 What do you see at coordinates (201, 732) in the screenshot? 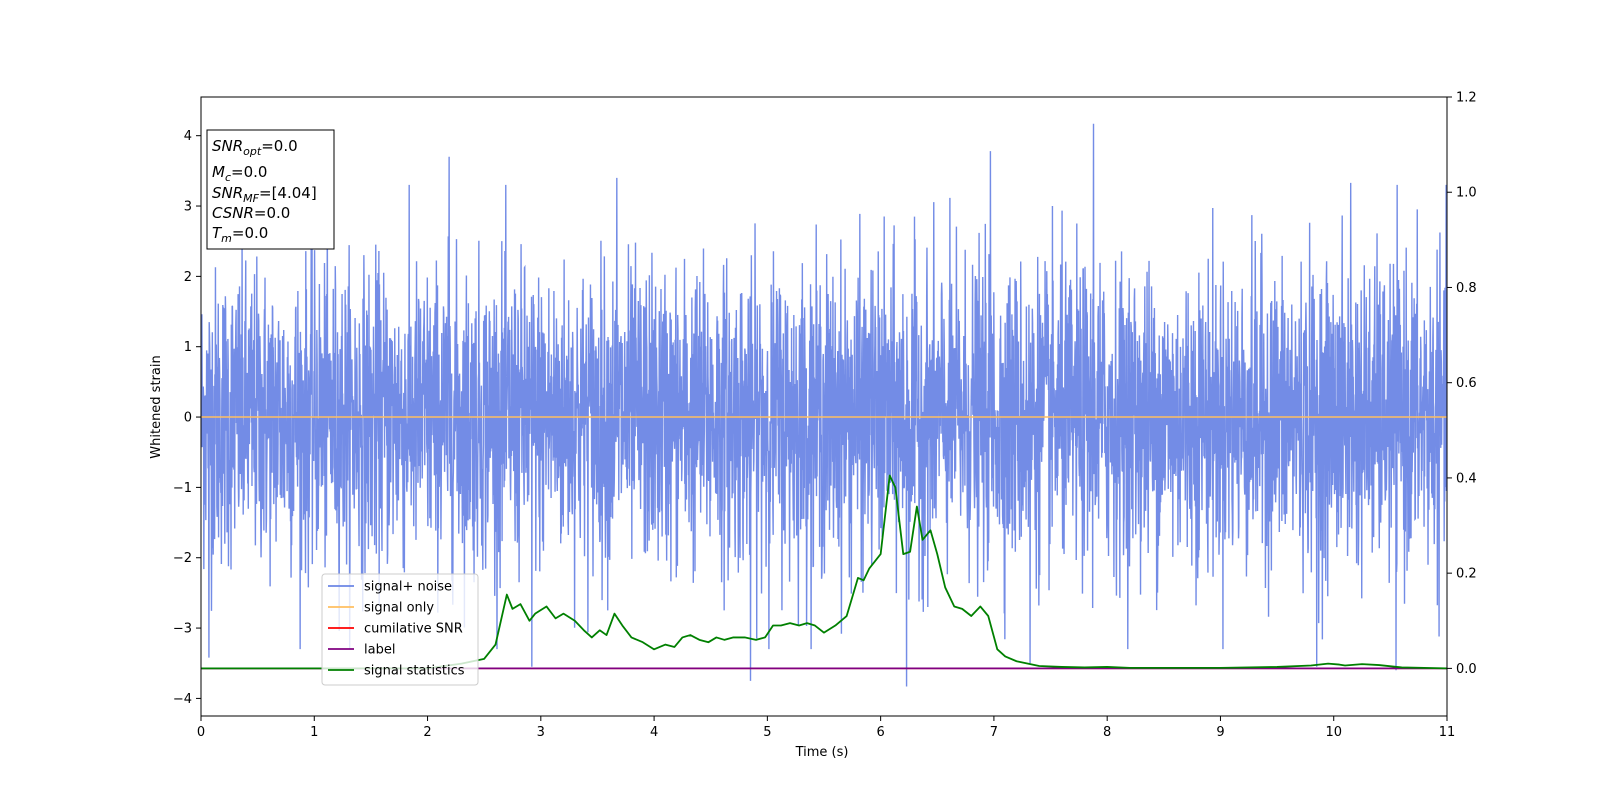
I see `x-tick-label: 0` at bounding box center [201, 732].